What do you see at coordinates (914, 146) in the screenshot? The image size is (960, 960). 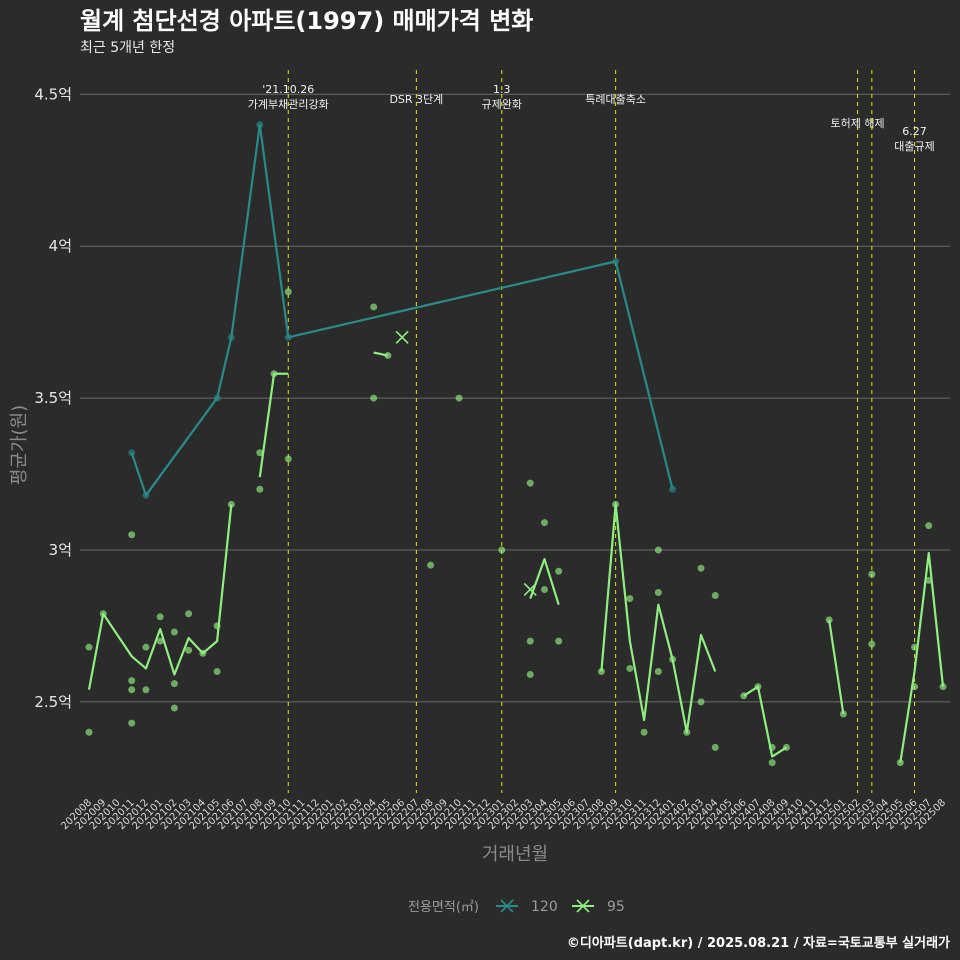 I see `vline-annotation: 대출규제` at bounding box center [914, 146].